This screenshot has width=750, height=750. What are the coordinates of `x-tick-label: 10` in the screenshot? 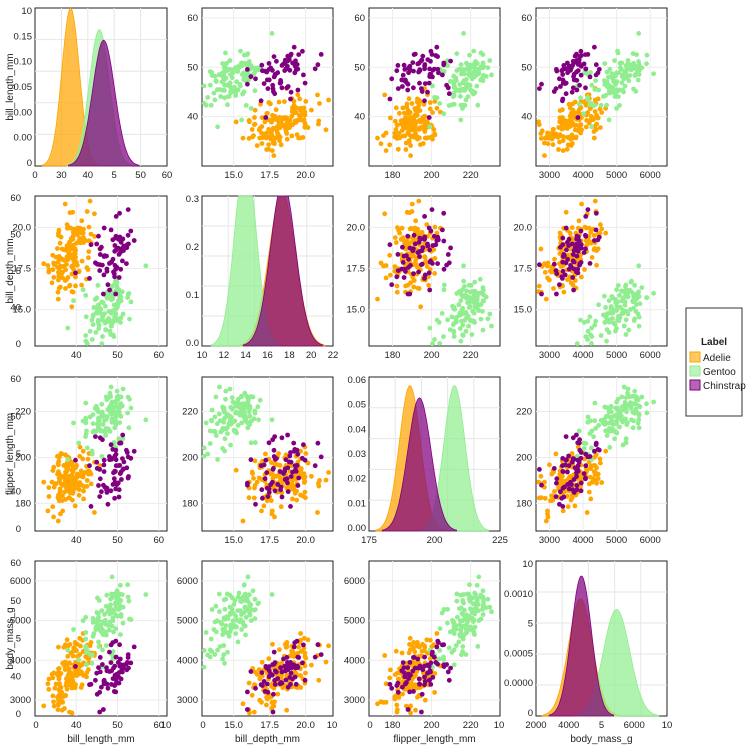 It's located at (667, 725).